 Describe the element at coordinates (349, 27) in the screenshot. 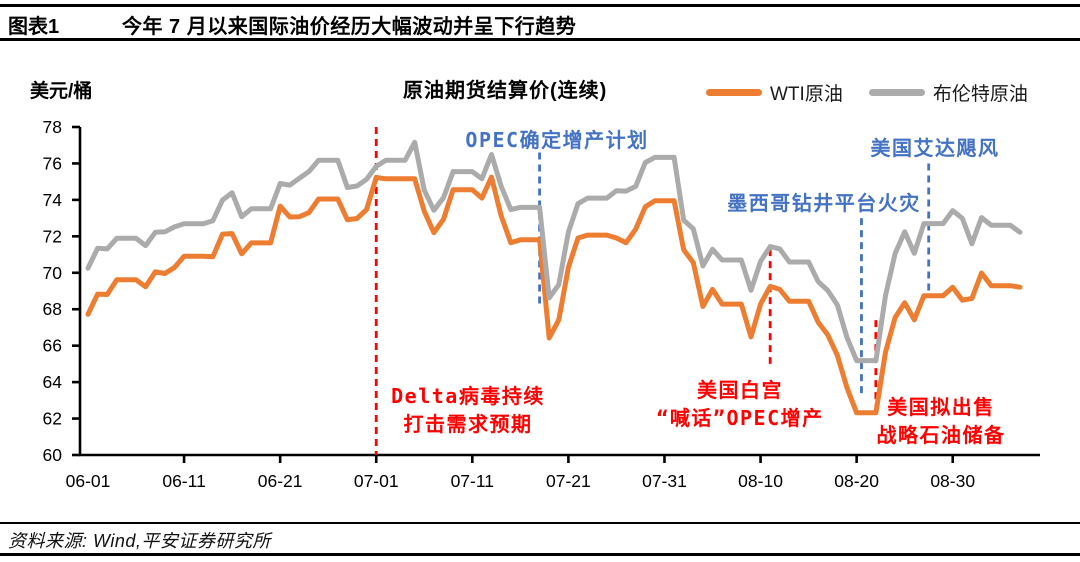

I see `figure-title: 今年 7 月以来国际油价经历大幅波动并呈下行趋势` at that location.